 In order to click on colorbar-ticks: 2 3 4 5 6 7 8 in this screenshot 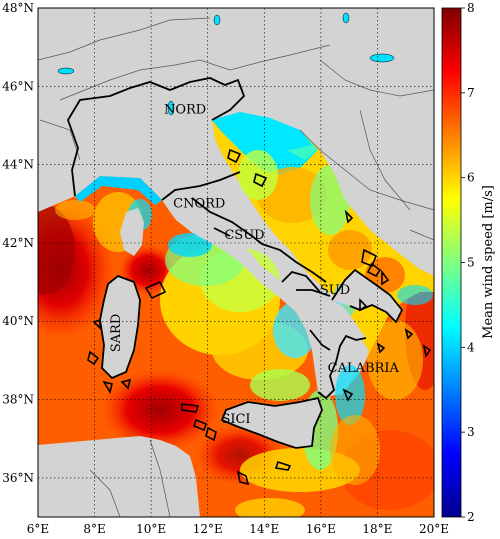, I will do `click(468, 262)`.